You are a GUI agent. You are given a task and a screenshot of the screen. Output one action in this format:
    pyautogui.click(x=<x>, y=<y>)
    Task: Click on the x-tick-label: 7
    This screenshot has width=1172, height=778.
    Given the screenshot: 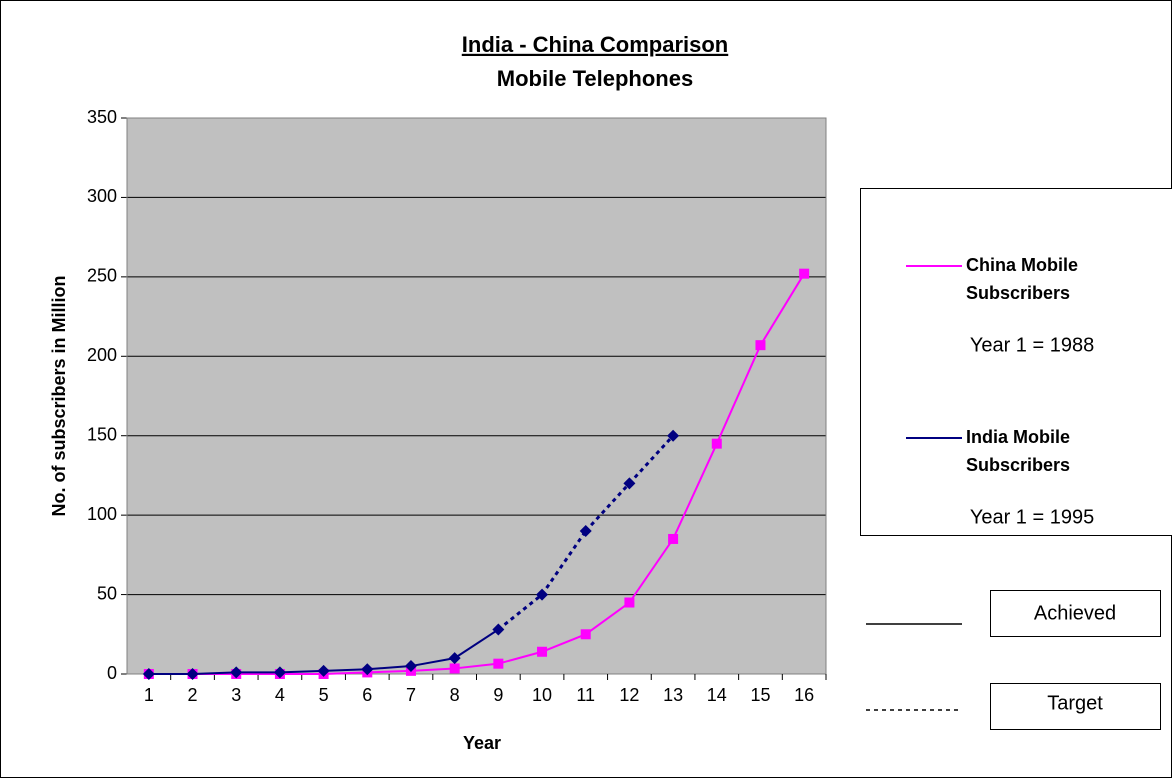 What is the action you would take?
    pyautogui.click(x=411, y=695)
    